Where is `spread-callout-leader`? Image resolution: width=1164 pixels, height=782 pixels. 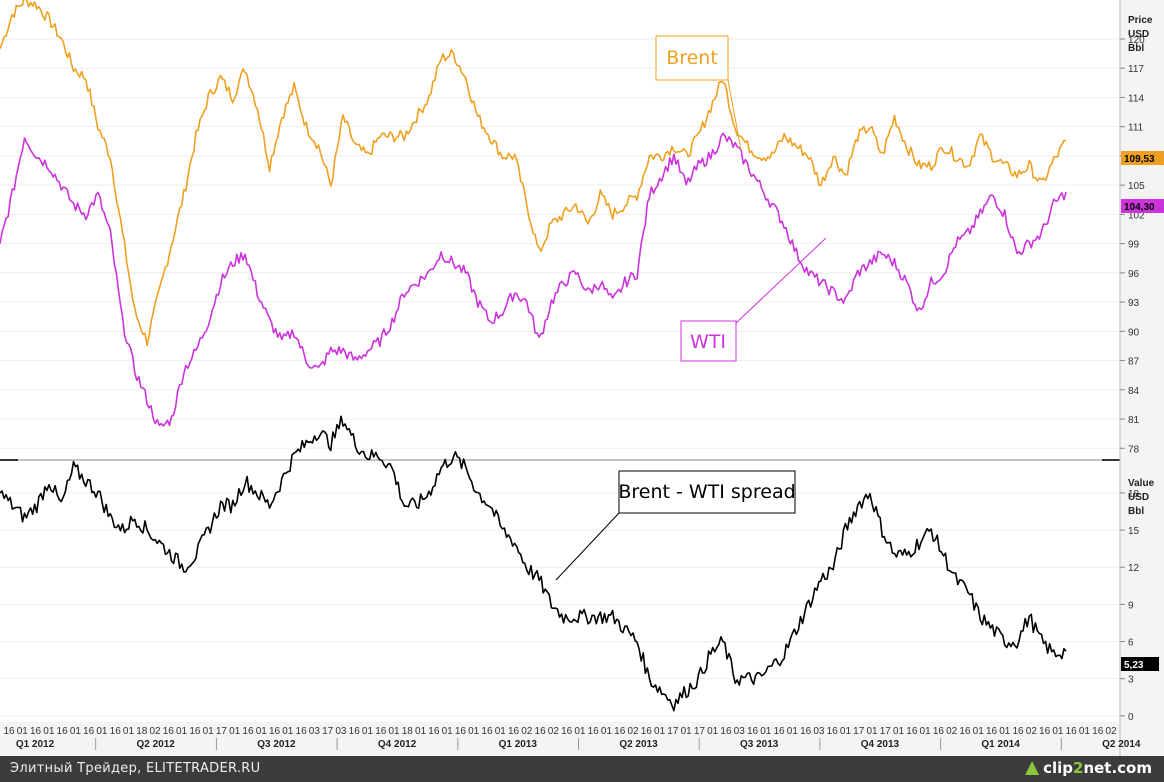
spread-callout-leader is located at coordinates (587, 546).